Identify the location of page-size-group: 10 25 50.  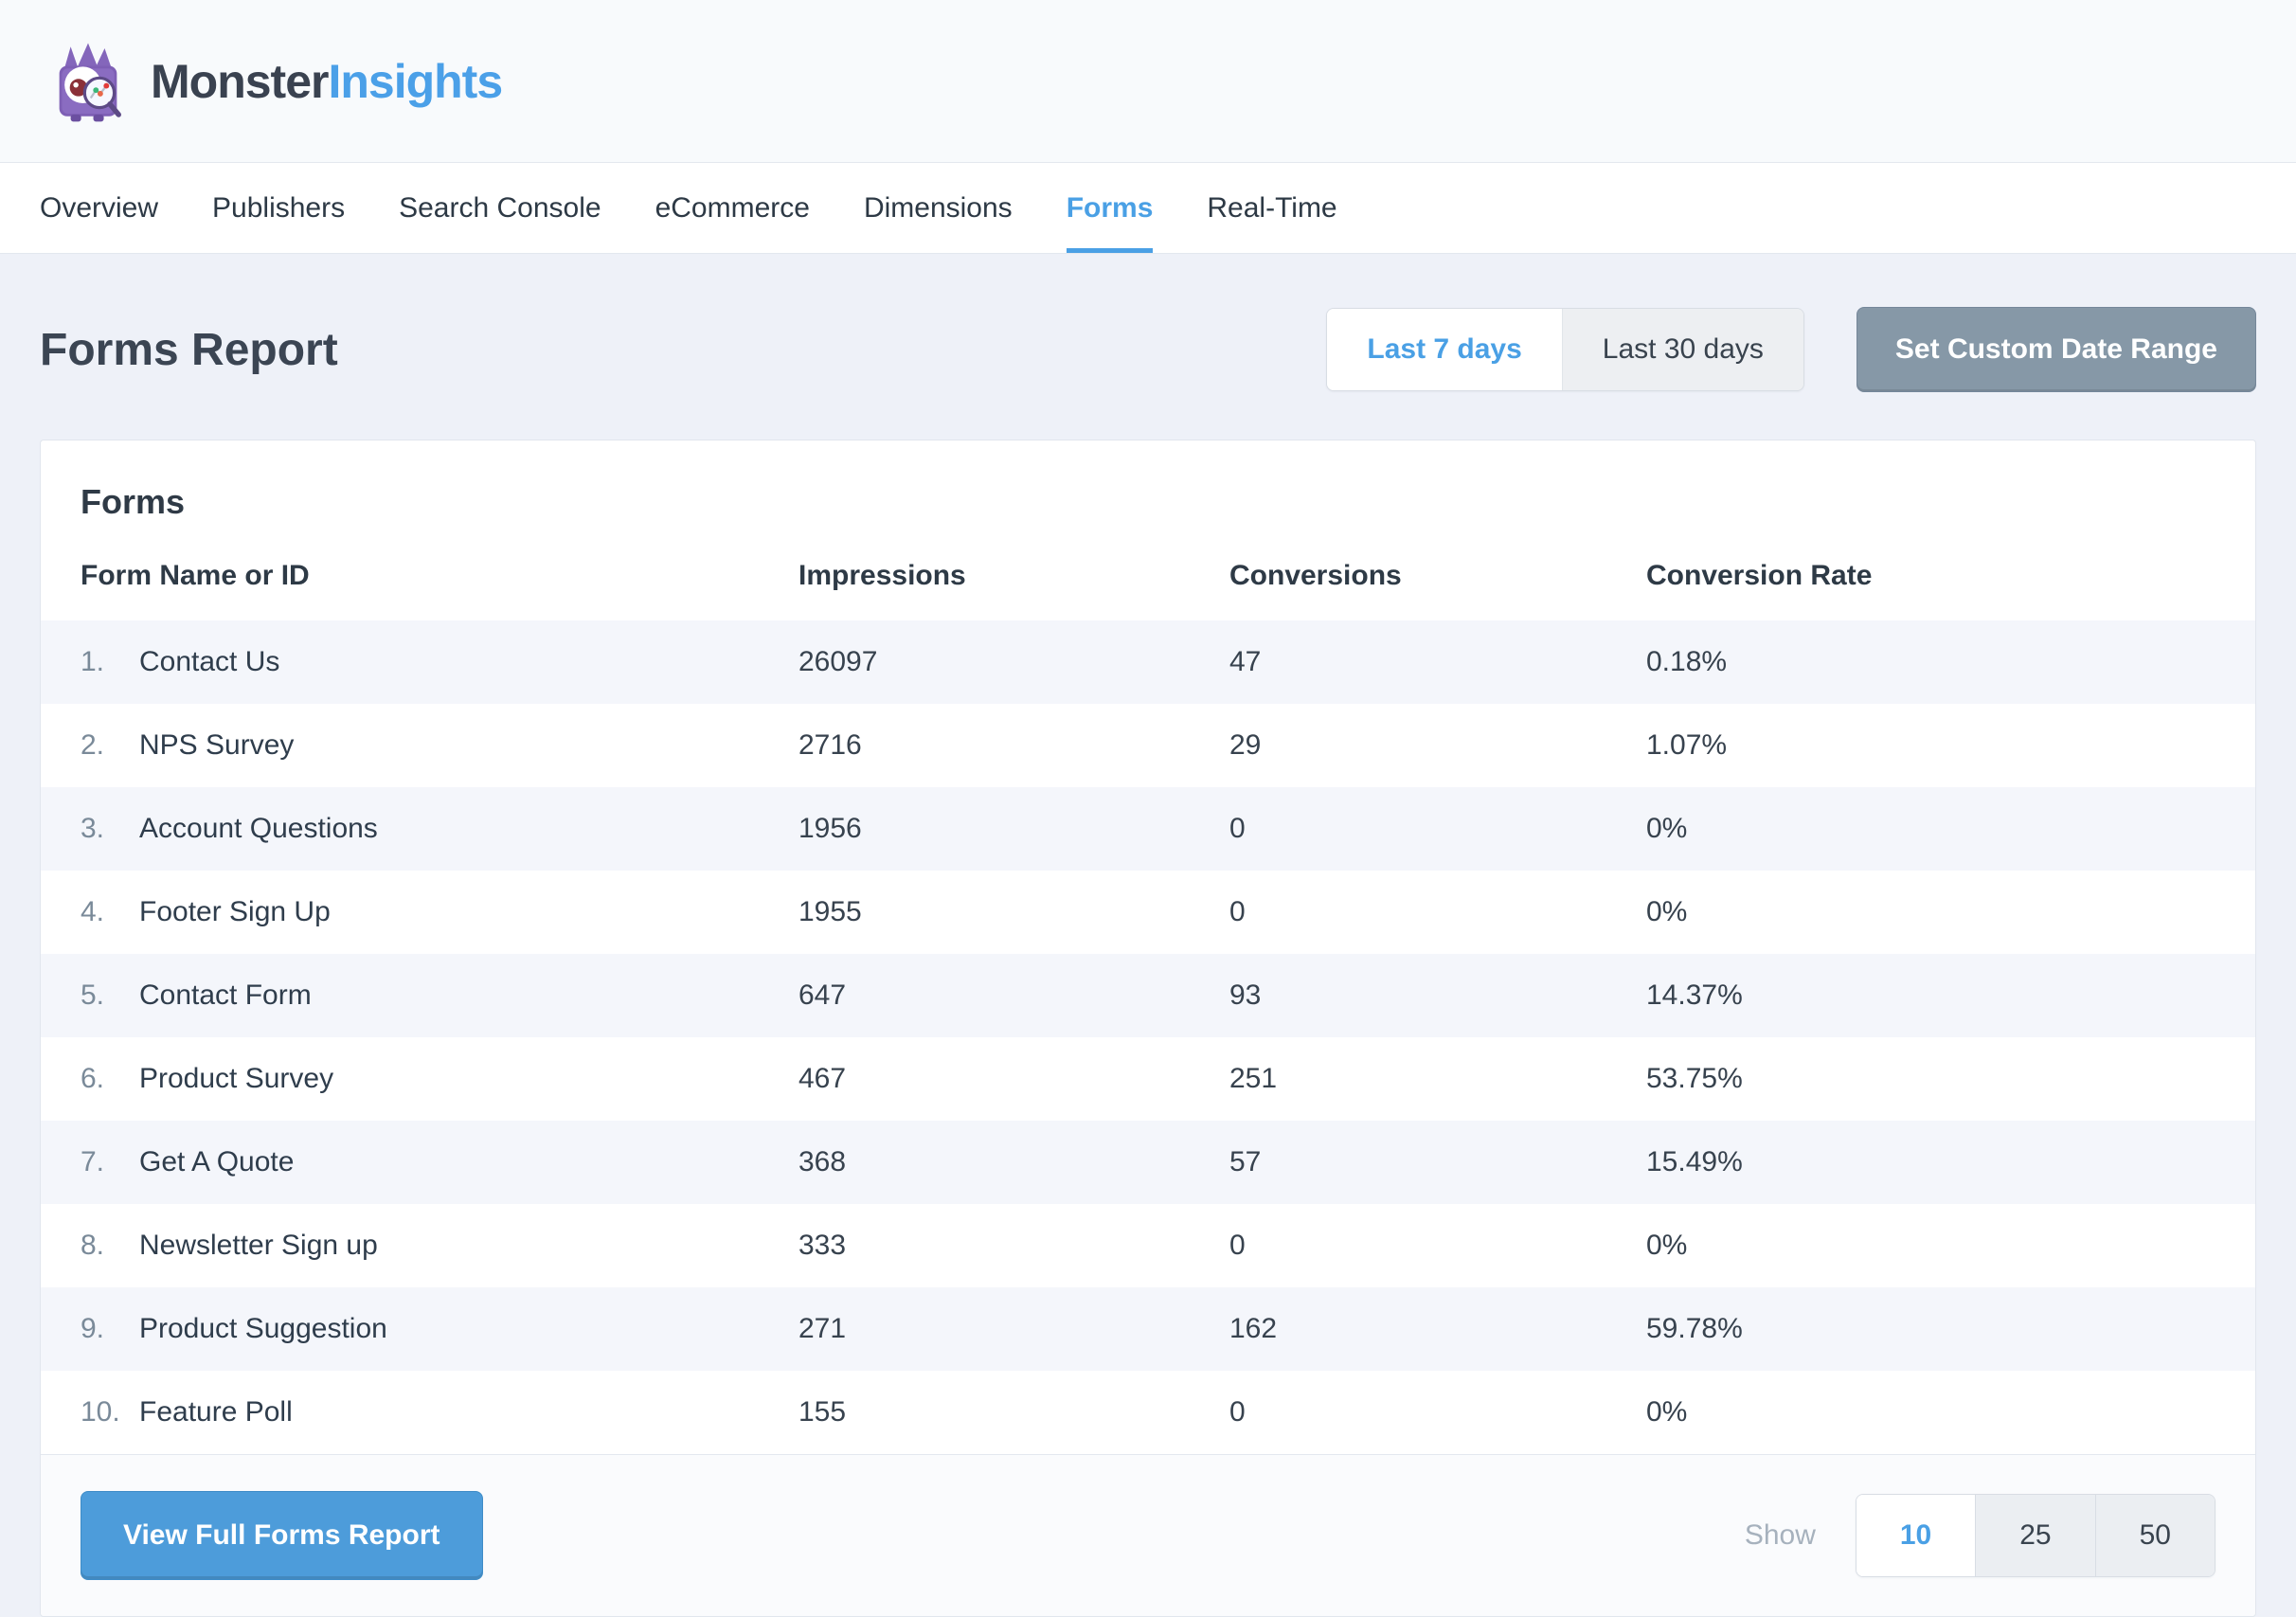
(2035, 1536).